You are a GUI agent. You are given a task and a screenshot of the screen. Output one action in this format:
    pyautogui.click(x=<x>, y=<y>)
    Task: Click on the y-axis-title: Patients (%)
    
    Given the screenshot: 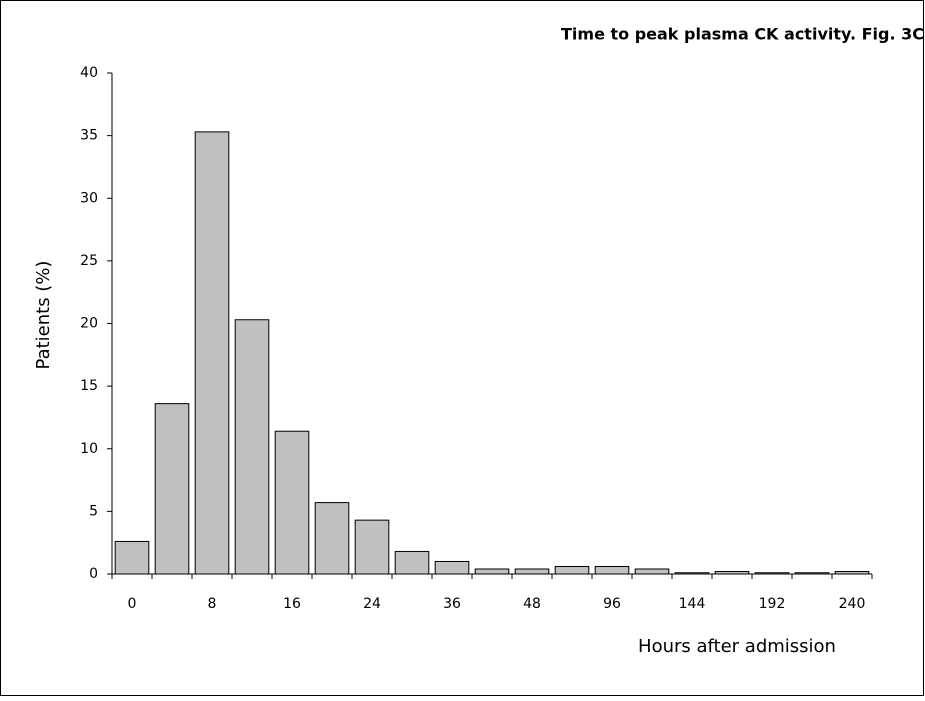 What is the action you would take?
    pyautogui.click(x=43, y=315)
    